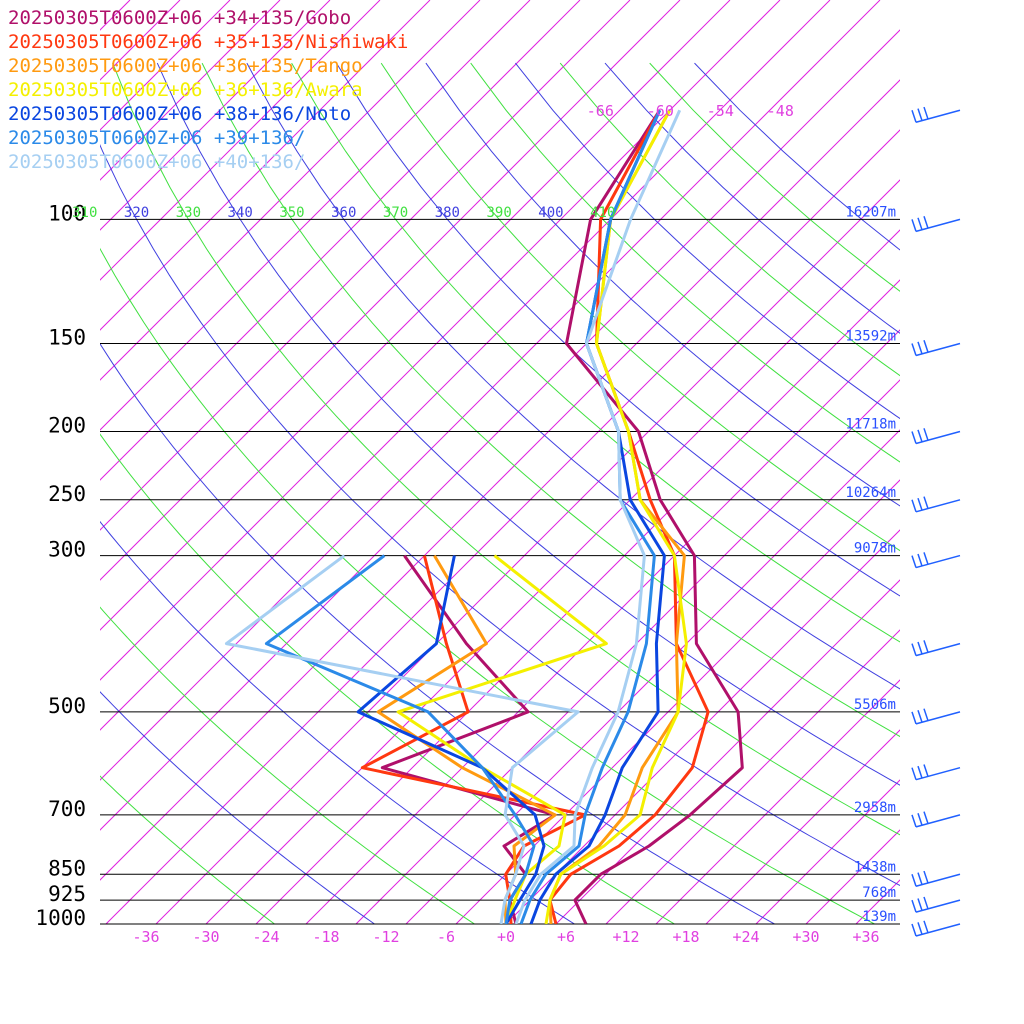 Image resolution: width=1024 pixels, height=1024 pixels. Describe the element at coordinates (865, 937) in the screenshot. I see `temperature-tick-label: +36` at that location.